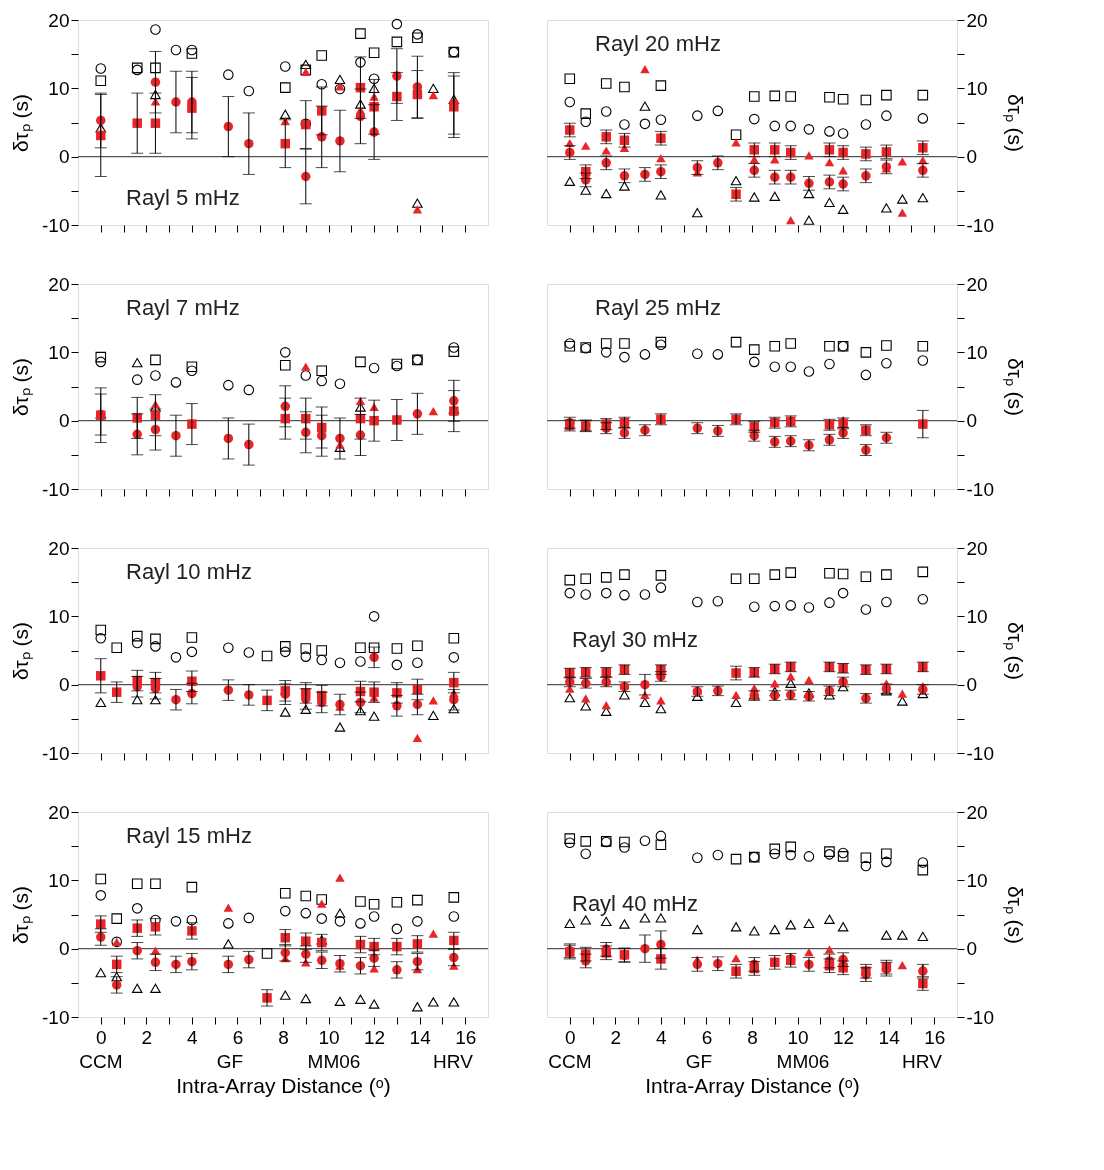 This screenshot has width=1104, height=1170. I want to click on text: Rayl 20 mHz, so click(658, 43).